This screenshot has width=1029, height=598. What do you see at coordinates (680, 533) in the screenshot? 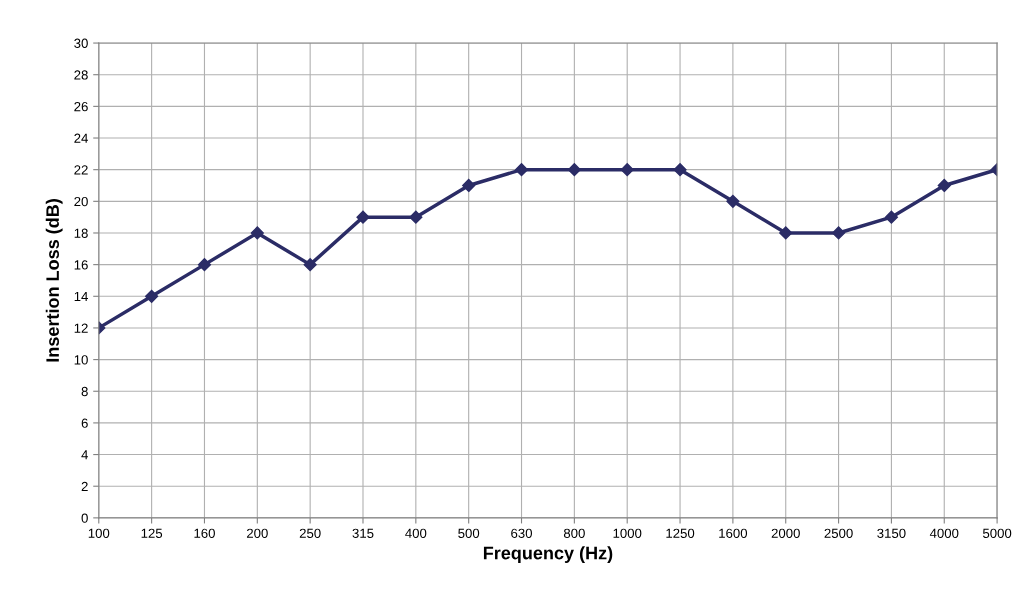
I see `x-tick-label: 1250` at bounding box center [680, 533].